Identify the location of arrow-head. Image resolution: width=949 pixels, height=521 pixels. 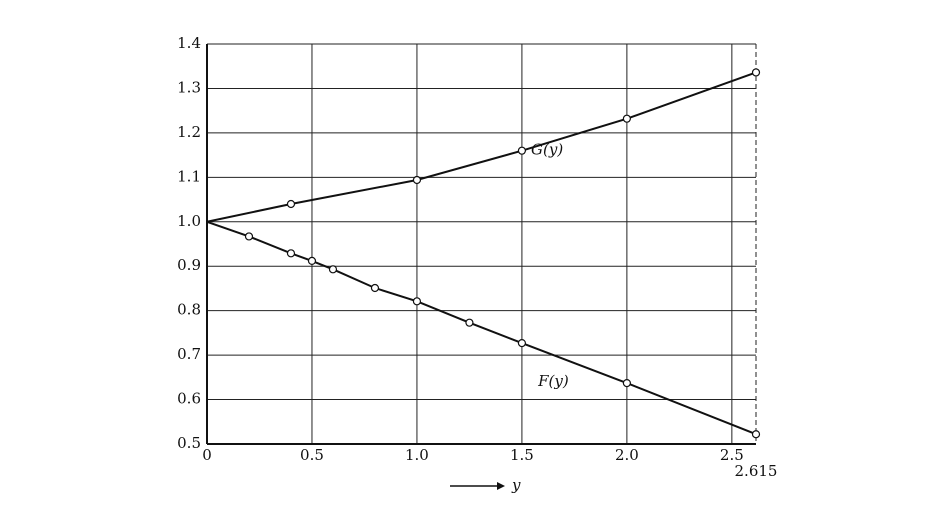
(501, 486).